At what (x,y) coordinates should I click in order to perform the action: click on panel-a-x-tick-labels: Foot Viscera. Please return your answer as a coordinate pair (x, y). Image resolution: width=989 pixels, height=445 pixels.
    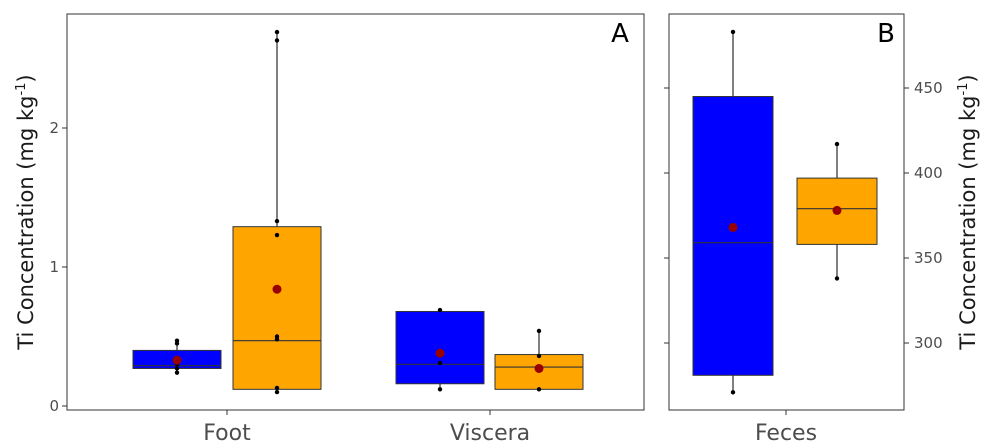
    Looking at the image, I should click on (366, 427).